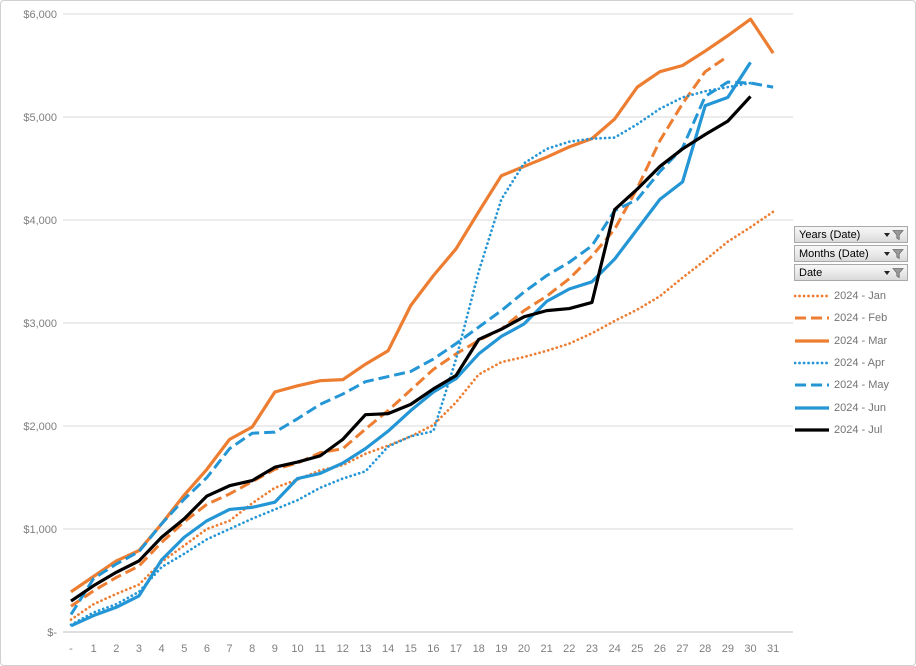 Image resolution: width=916 pixels, height=666 pixels. I want to click on x-axis-tick-label: 16, so click(433, 649).